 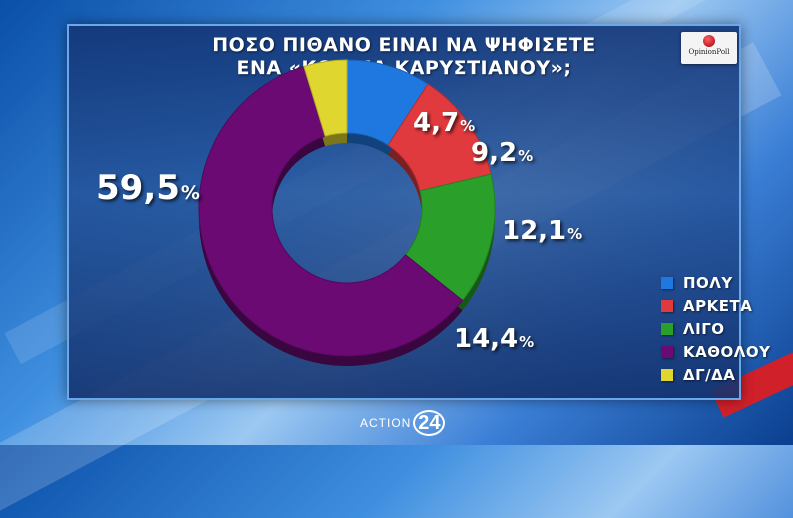 I want to click on legend-item: ΑΡΚΕΤΑ, so click(x=715, y=305).